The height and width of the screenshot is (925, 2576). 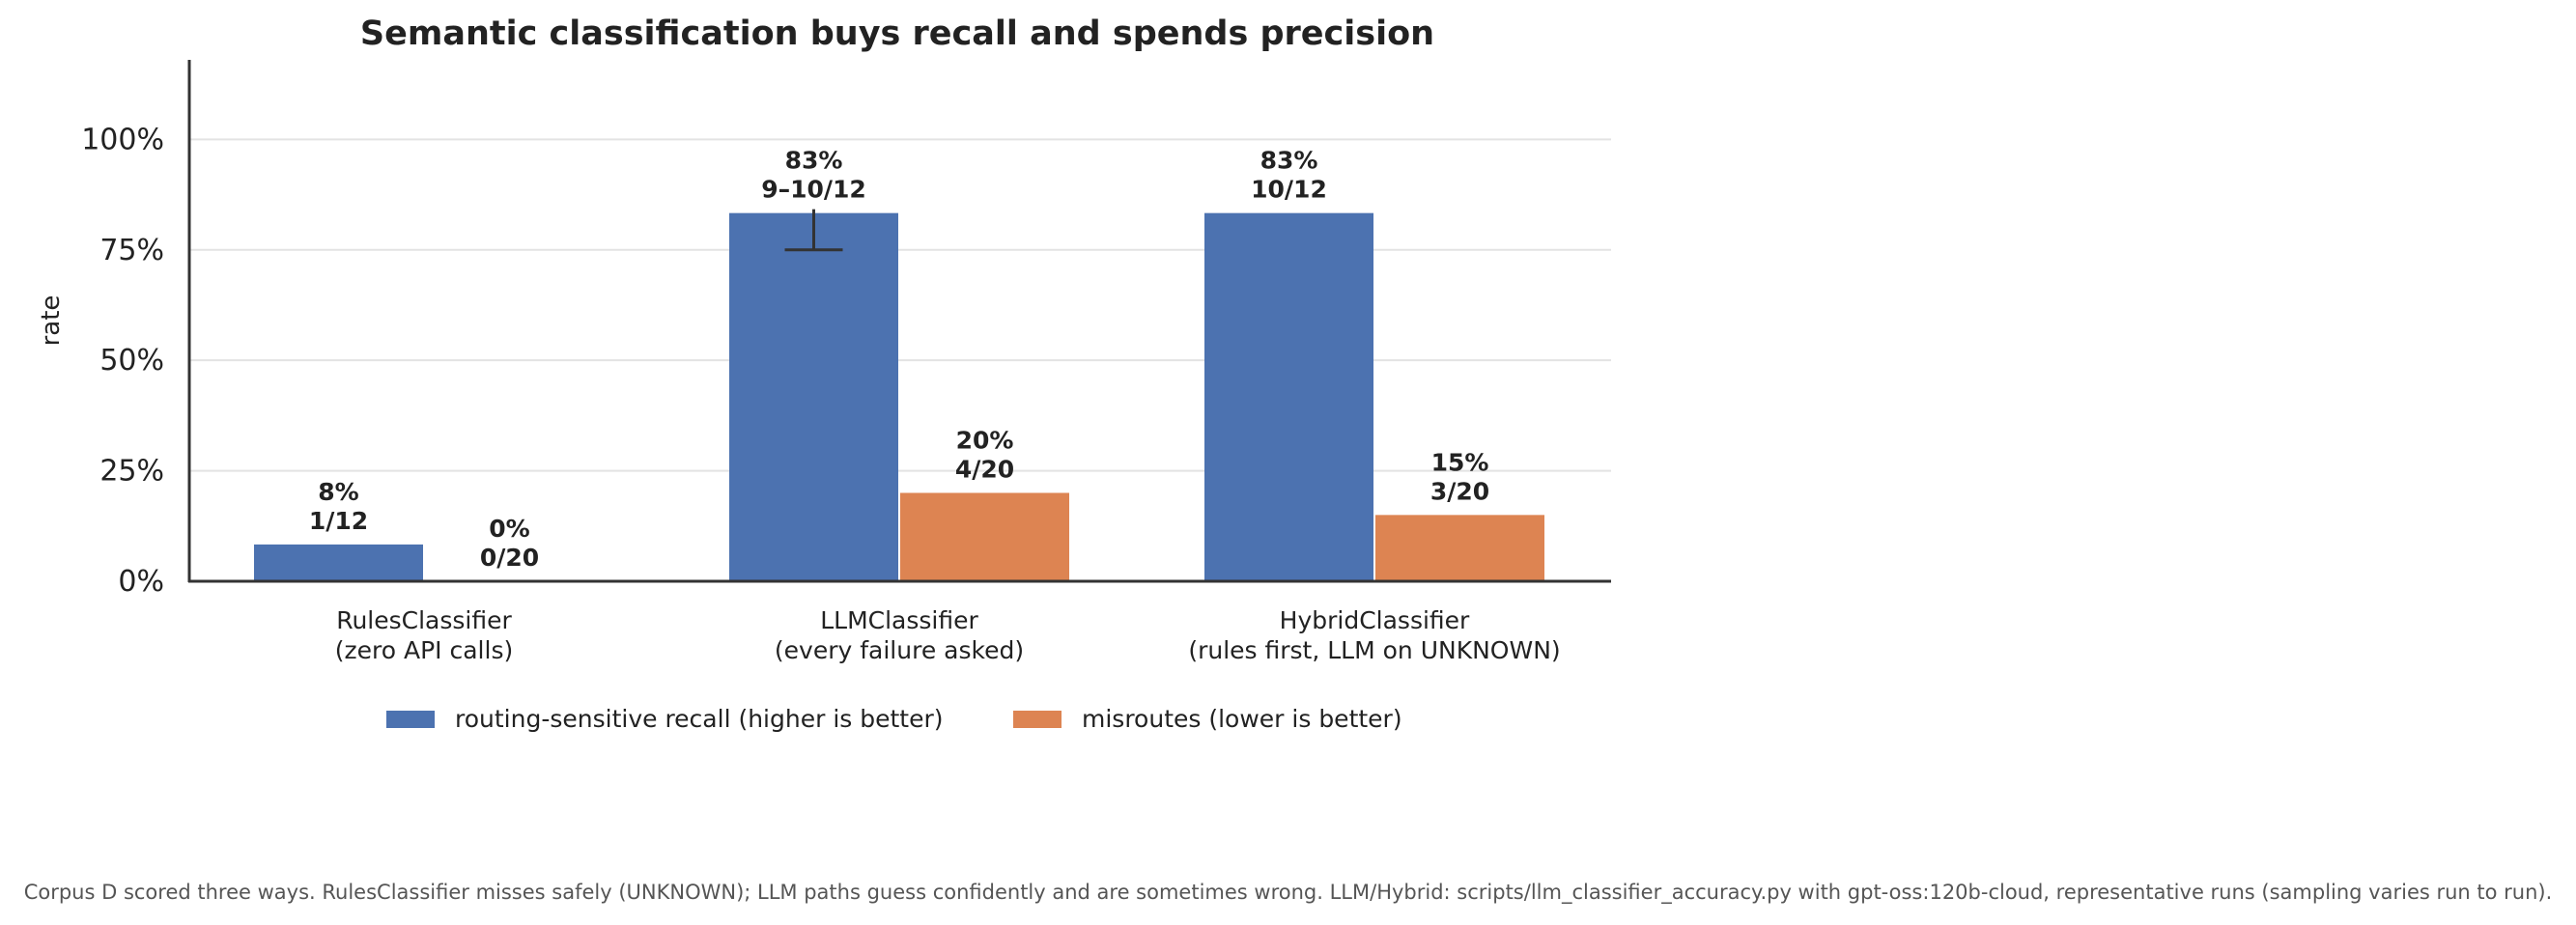 I want to click on y-tick-label: 75%, so click(x=131, y=251).